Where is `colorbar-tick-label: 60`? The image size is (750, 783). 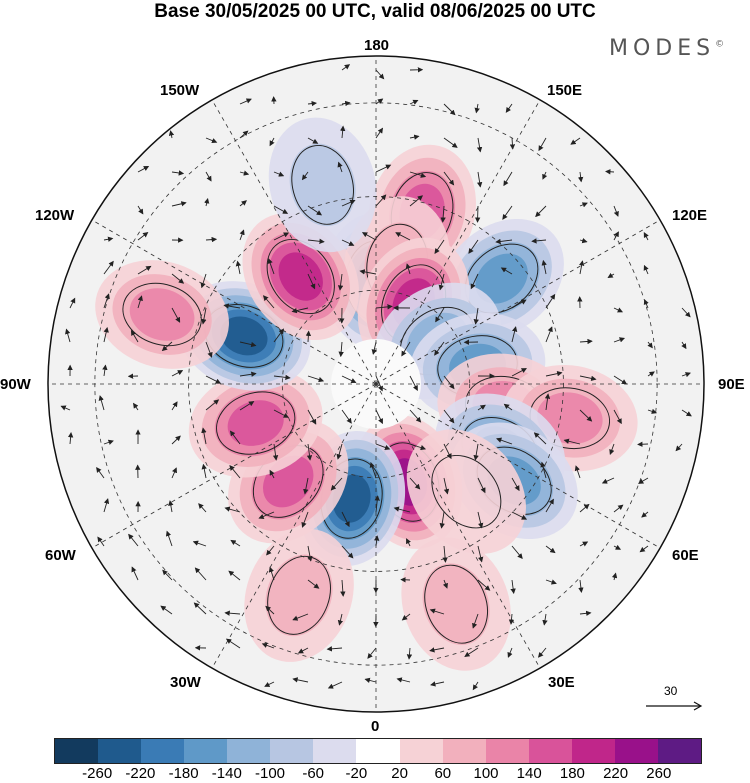 colorbar-tick-label: 60 is located at coordinates (443, 773).